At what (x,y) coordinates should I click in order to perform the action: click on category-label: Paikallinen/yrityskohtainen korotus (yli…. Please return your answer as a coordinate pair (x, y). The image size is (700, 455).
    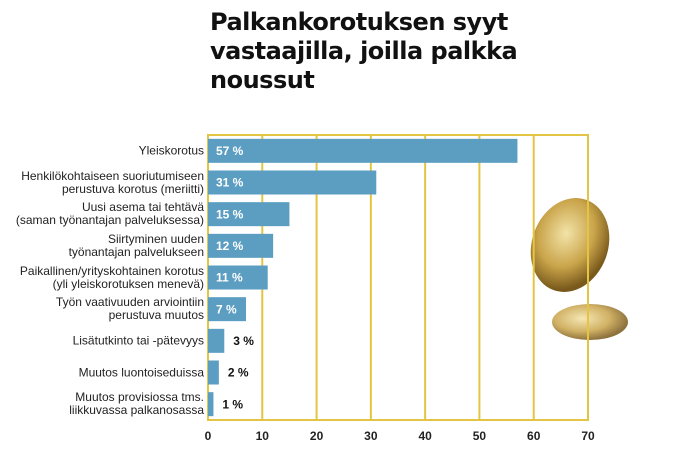
    Looking at the image, I should click on (111, 277).